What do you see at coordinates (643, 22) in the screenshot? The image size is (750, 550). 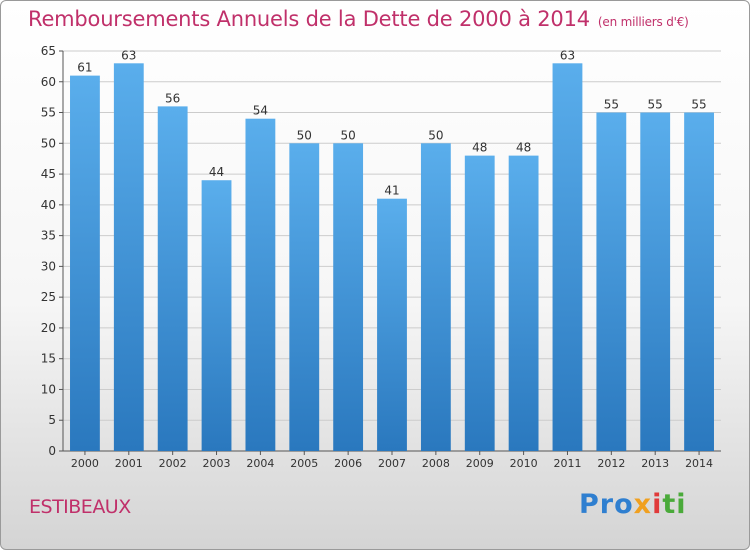 I see `chart-unit: (en milliers d'€)` at bounding box center [643, 22].